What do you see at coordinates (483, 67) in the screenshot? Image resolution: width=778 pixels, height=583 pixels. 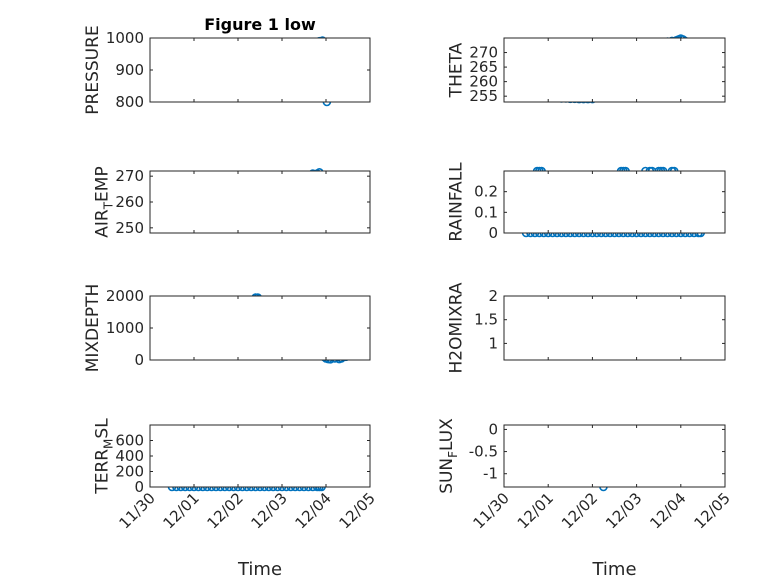 I see `y-tick-label: 265` at bounding box center [483, 67].